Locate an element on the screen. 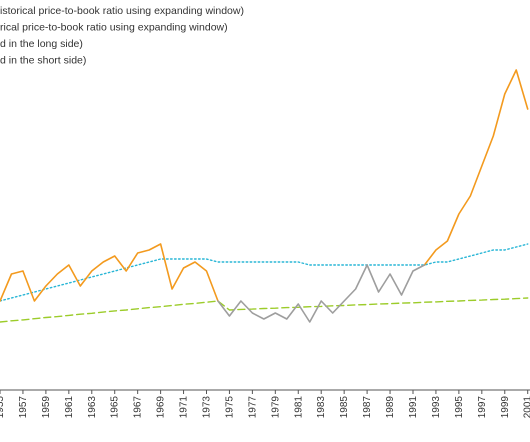 The image size is (530, 442). x-tick-label: 1973 is located at coordinates (206, 407).